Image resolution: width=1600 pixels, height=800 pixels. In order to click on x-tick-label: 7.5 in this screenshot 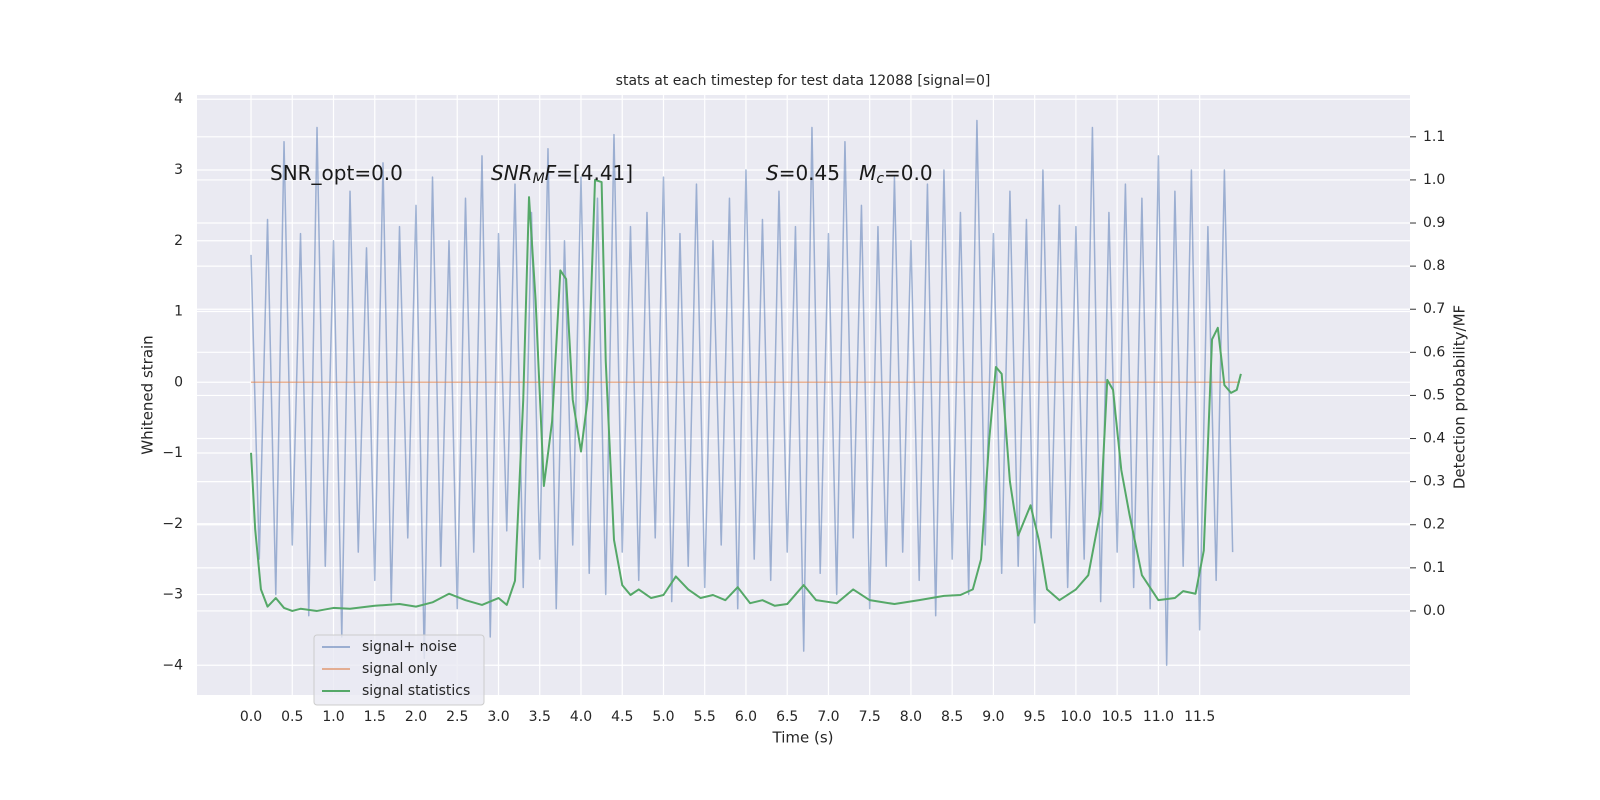, I will do `click(870, 717)`.